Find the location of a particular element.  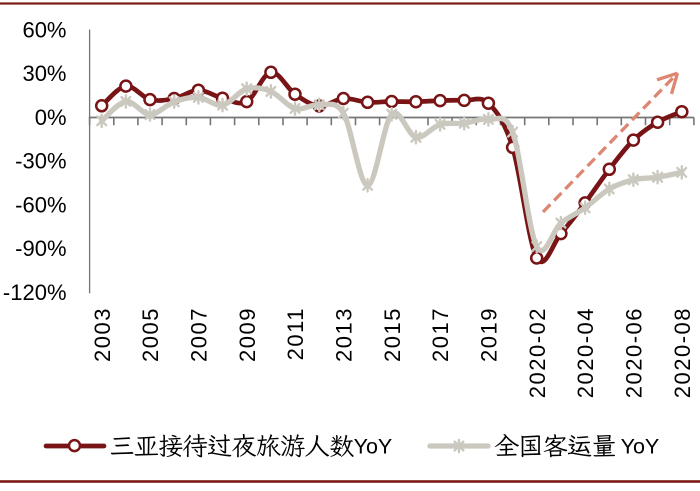

svg-text: 30% is located at coordinates (44, 73).